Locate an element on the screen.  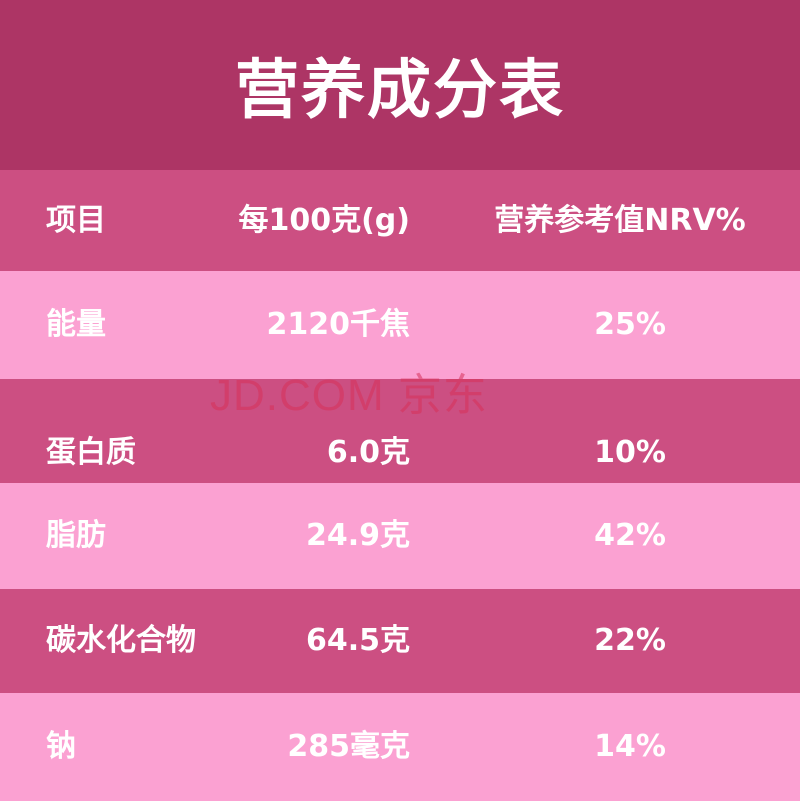
row-value: 6.0克 is located at coordinates (368, 452).